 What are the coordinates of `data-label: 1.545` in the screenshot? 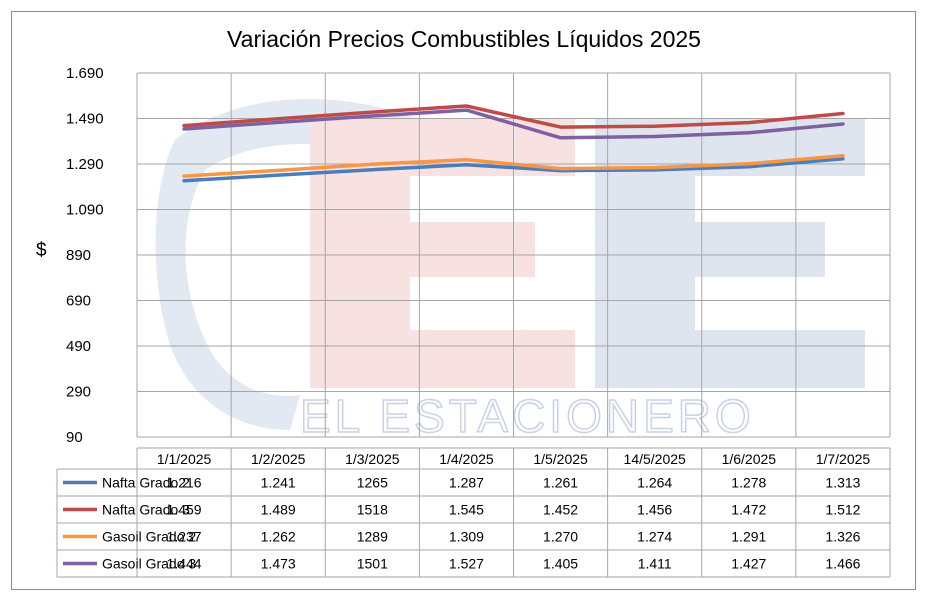 It's located at (466, 510).